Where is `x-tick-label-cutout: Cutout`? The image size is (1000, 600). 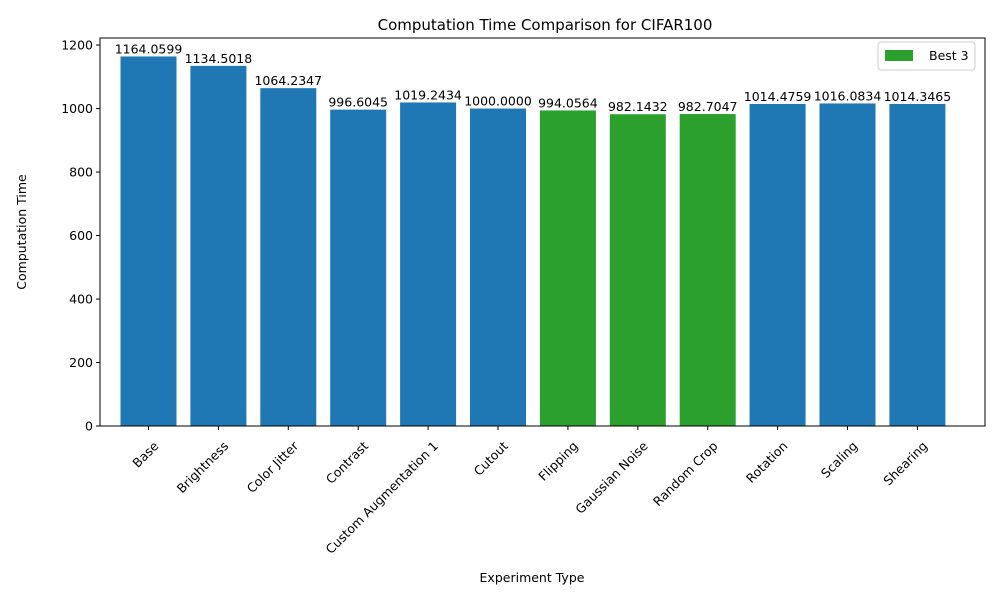 x-tick-label-cutout: Cutout is located at coordinates (491, 458).